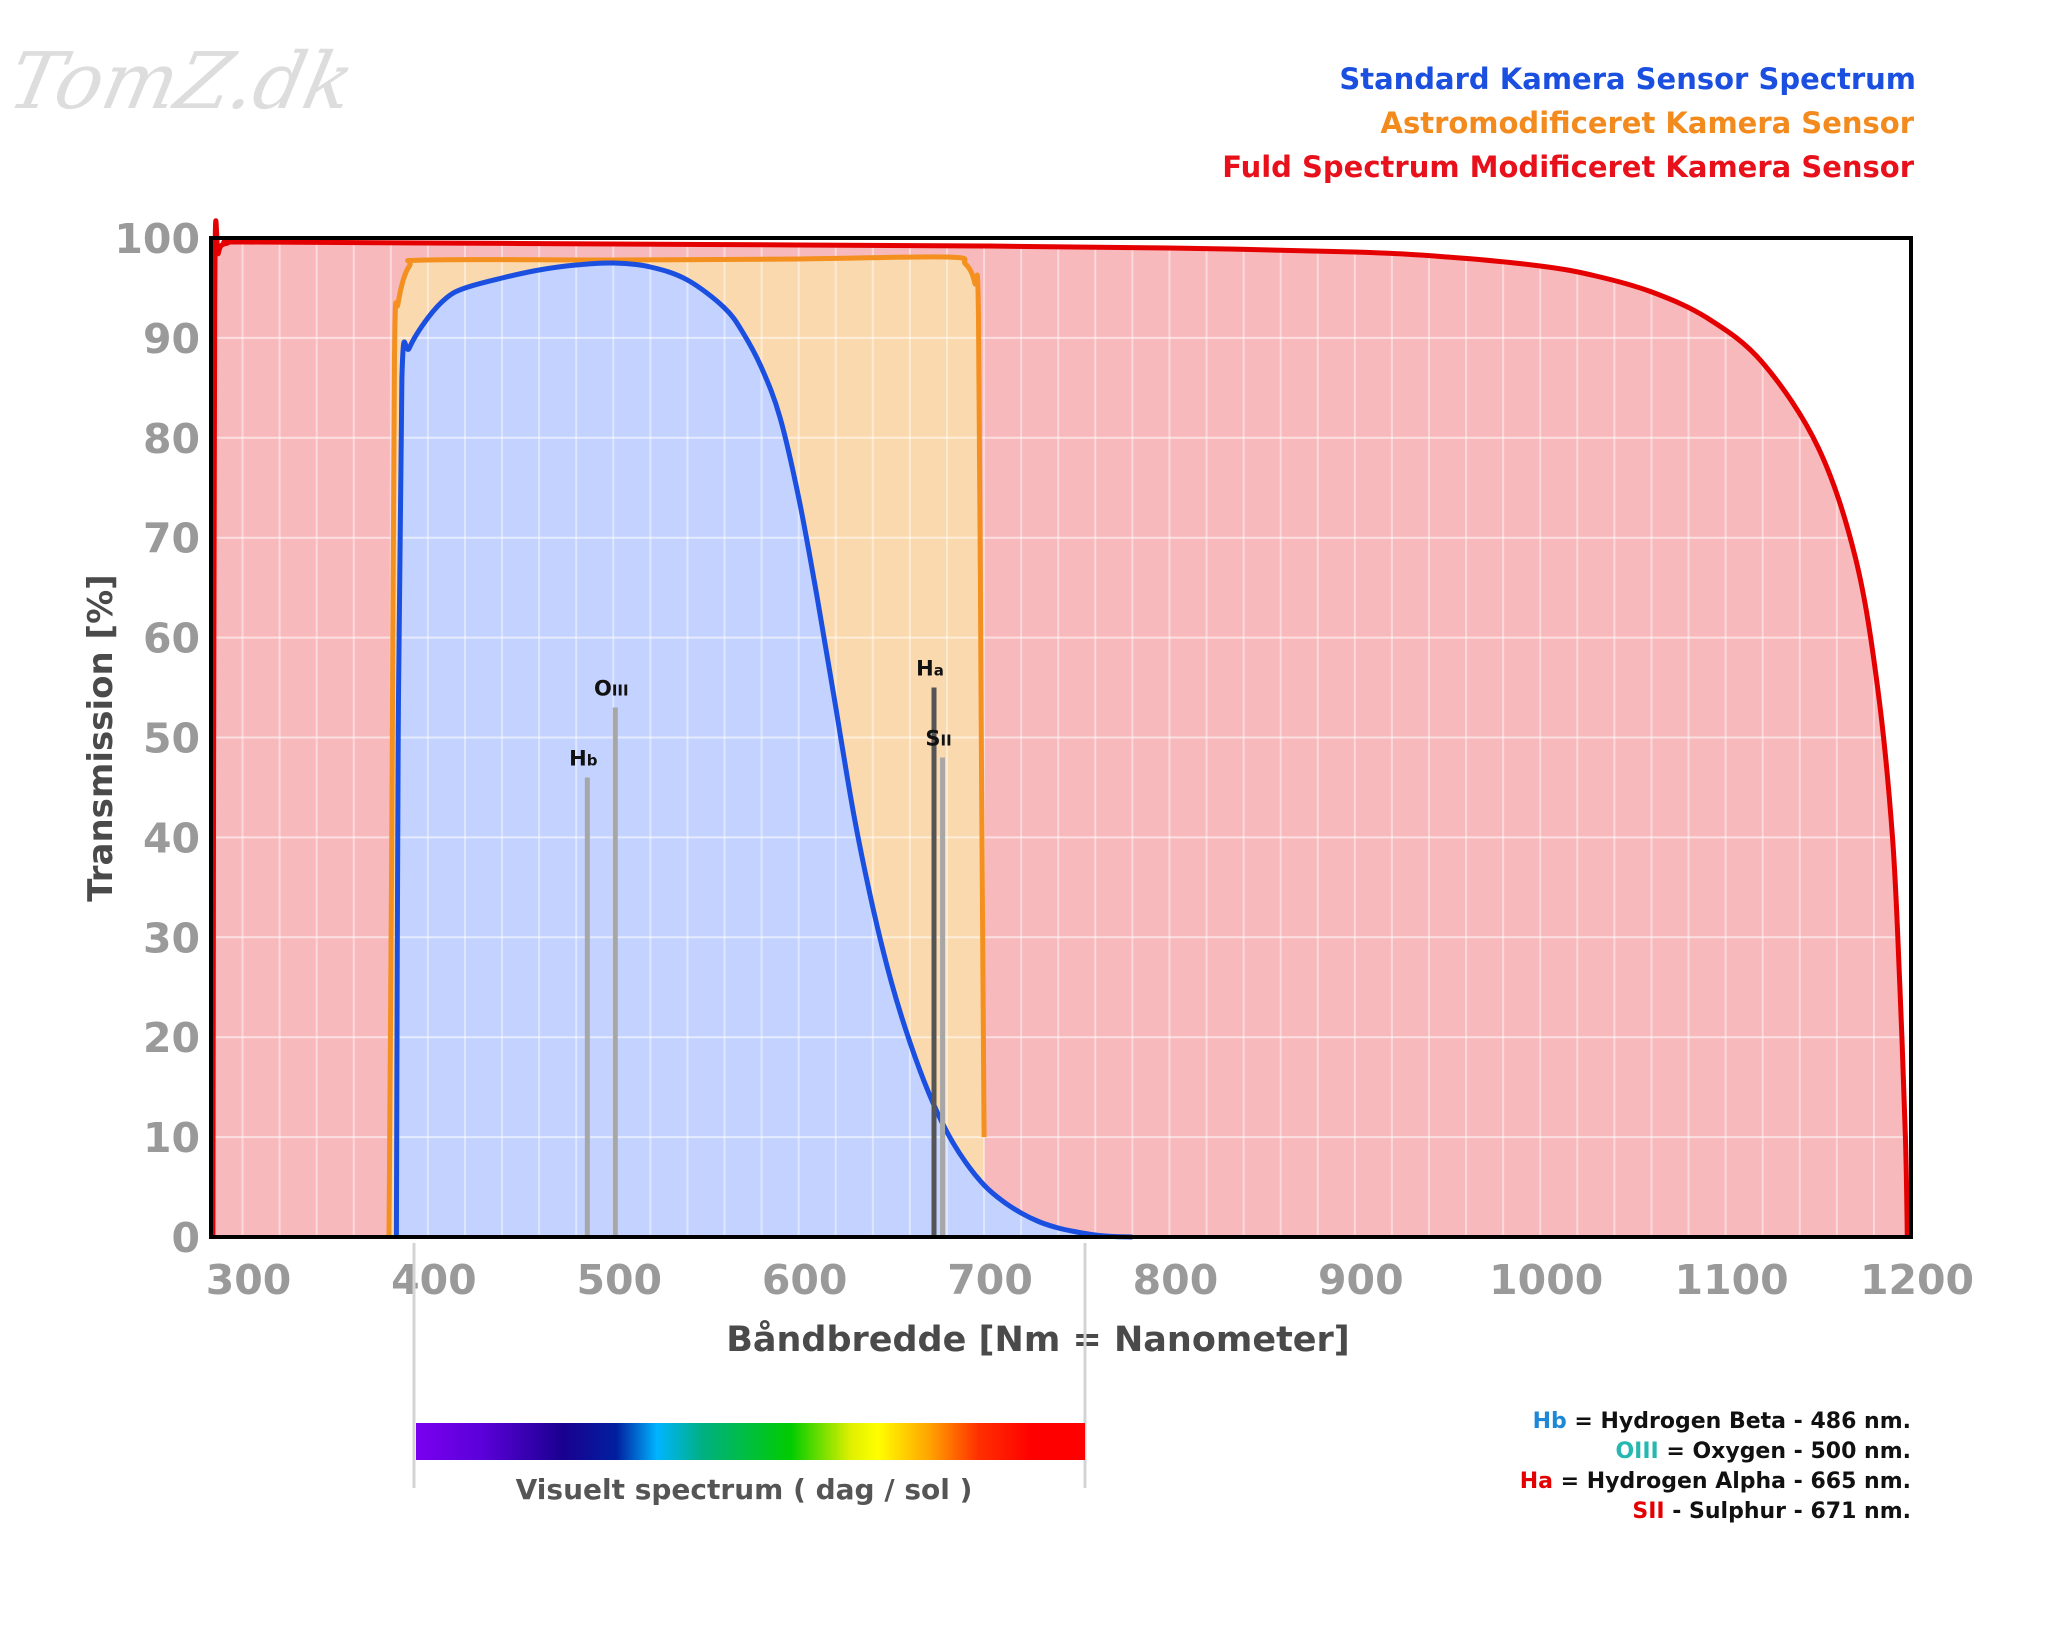 The width and height of the screenshot is (2048, 1643). What do you see at coordinates (619, 1280) in the screenshot?
I see `x-tick-label: 500` at bounding box center [619, 1280].